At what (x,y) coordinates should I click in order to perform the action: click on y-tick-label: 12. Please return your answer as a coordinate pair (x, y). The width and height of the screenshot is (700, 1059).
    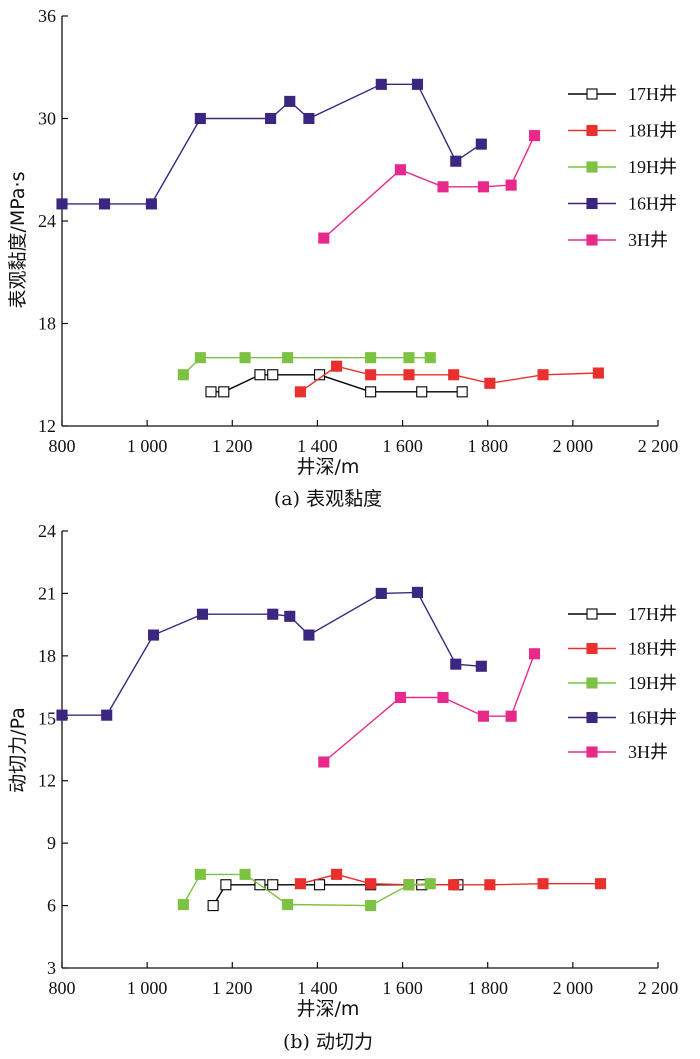
    Looking at the image, I should click on (47, 426).